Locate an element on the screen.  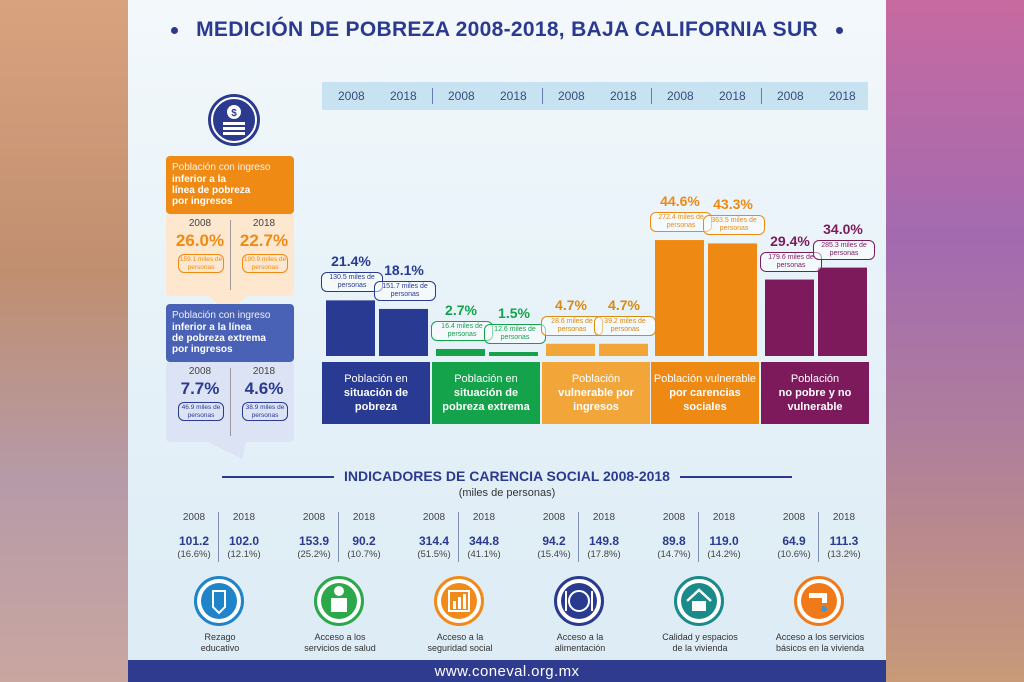
year-label-4-2008: 2008 is located at coordinates (790, 96).